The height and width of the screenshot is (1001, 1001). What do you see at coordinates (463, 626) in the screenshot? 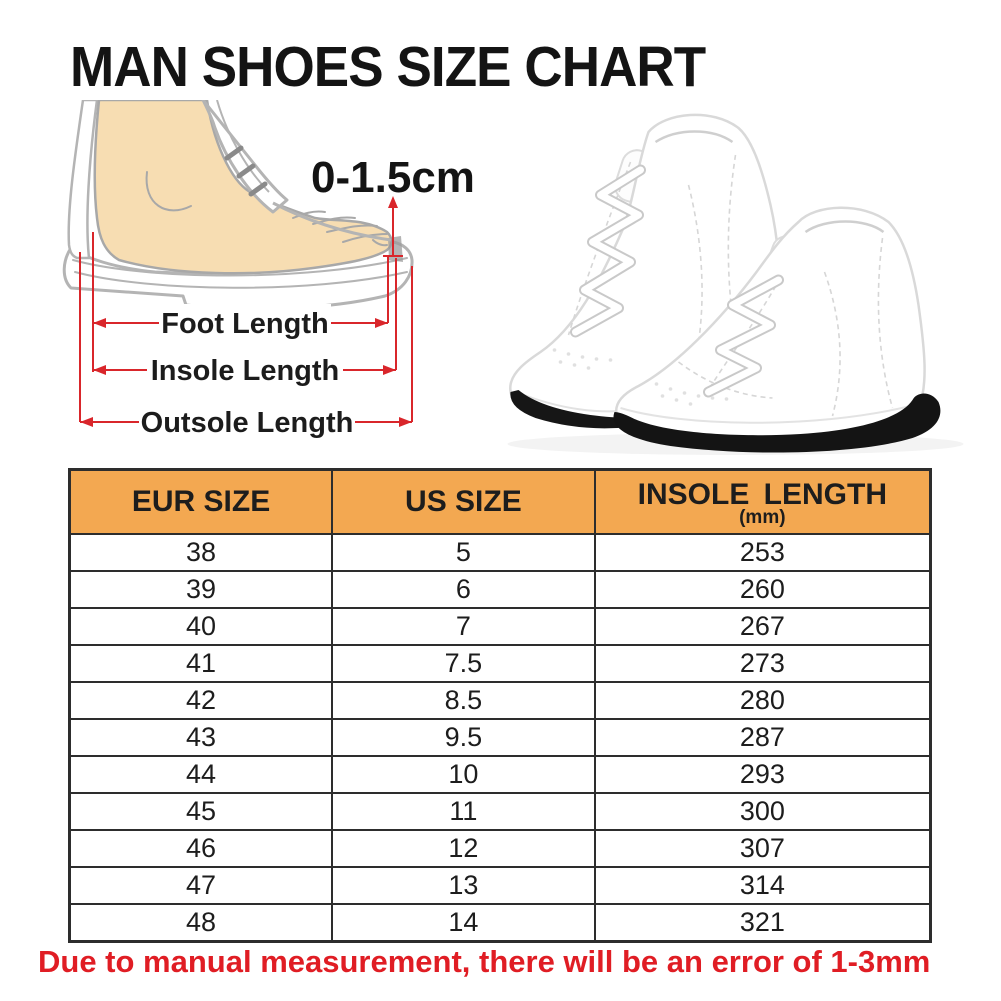
I see `table-cell: 7` at bounding box center [463, 626].